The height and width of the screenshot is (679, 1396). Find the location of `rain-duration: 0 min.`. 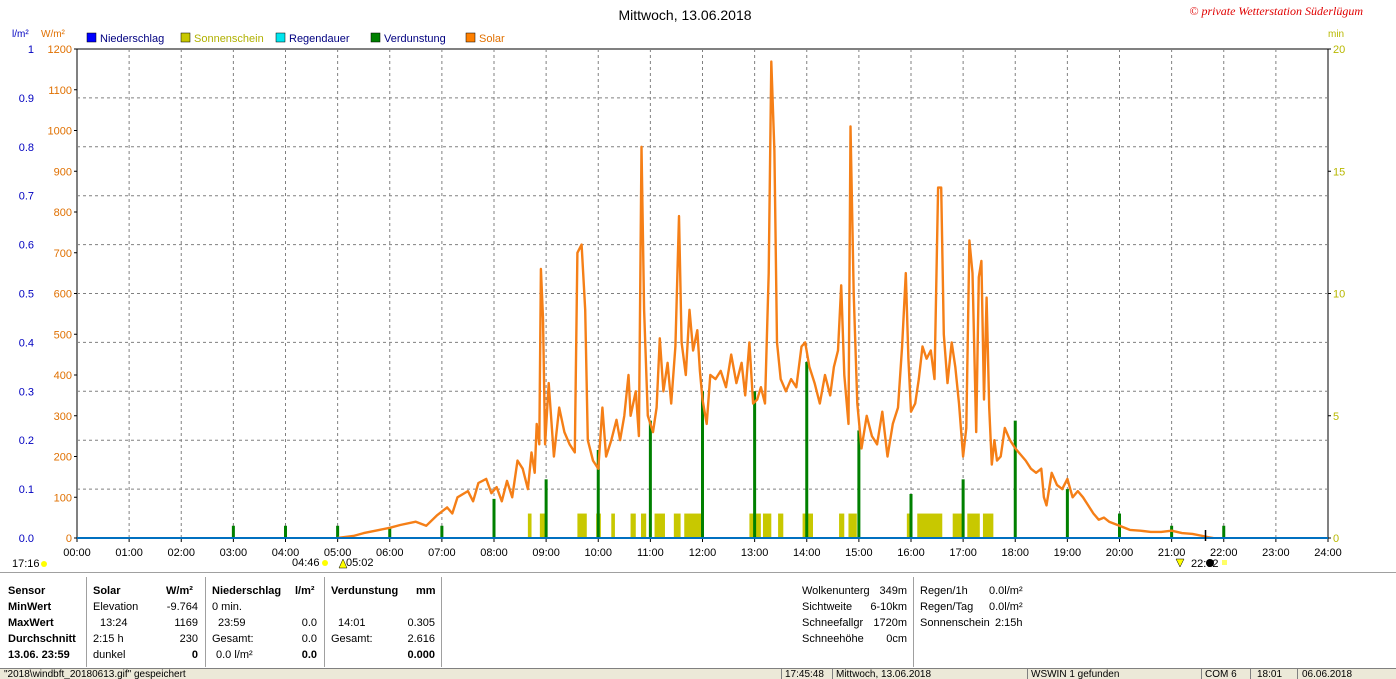

rain-duration: 0 min. is located at coordinates (227, 607).